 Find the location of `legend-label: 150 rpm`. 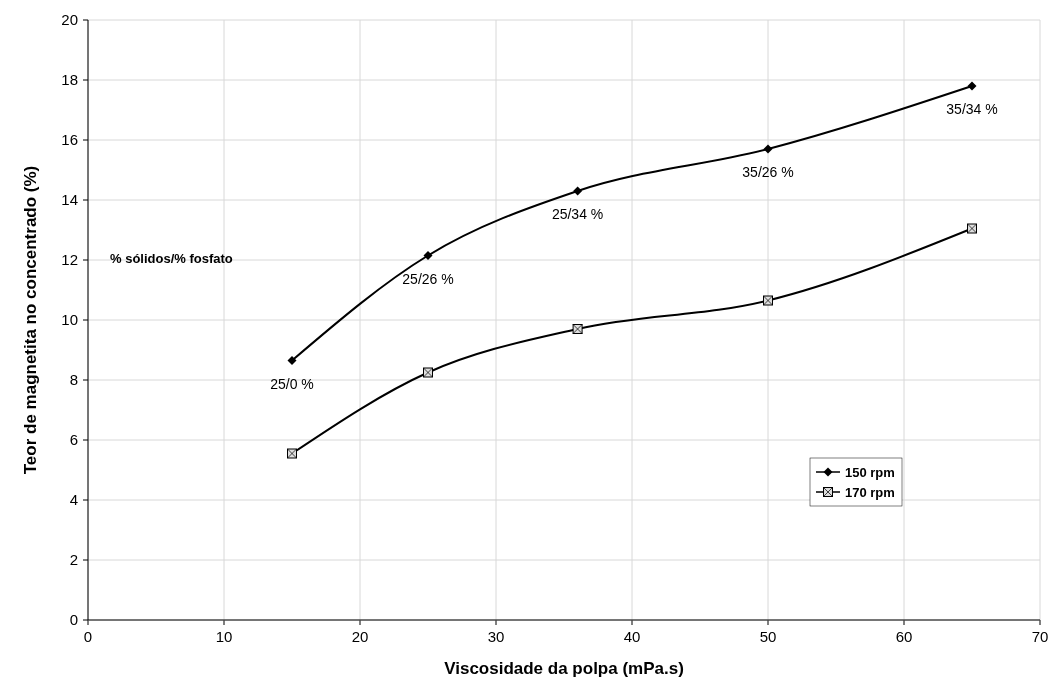

legend-label: 150 rpm is located at coordinates (870, 472).